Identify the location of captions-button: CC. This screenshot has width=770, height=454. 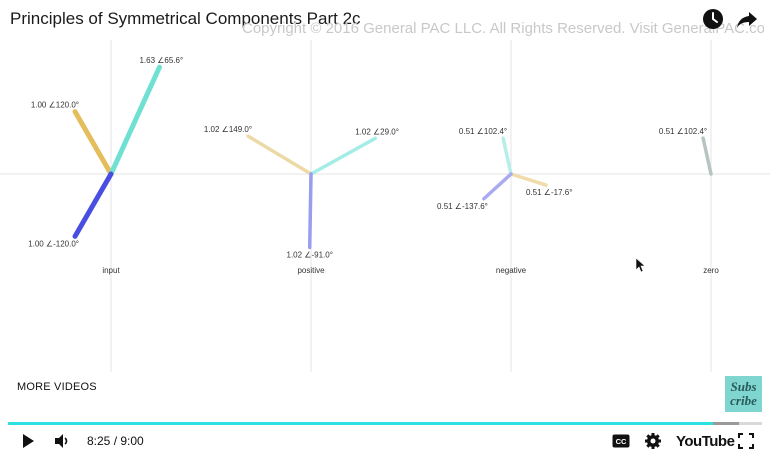
(621, 441).